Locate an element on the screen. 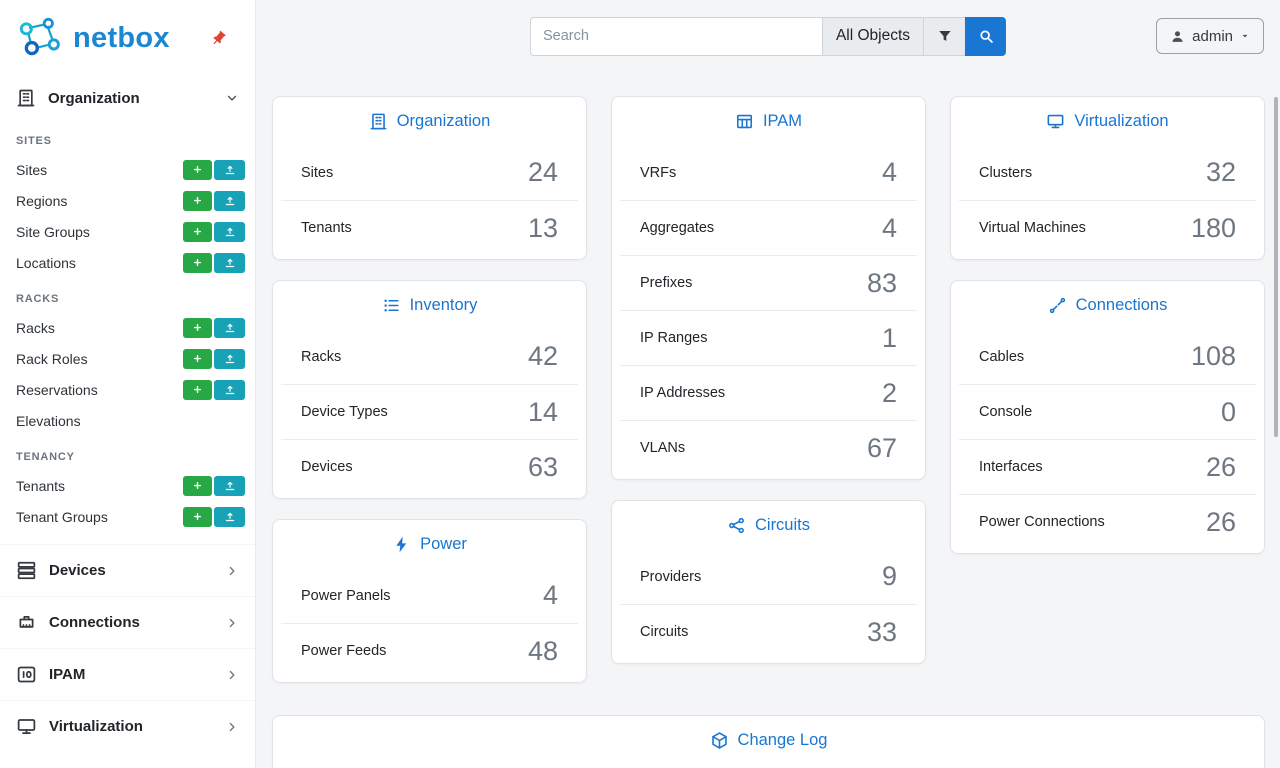 Image resolution: width=1280 pixels, height=768 pixels. sidebar-item-regions: Regions is located at coordinates (127, 200).